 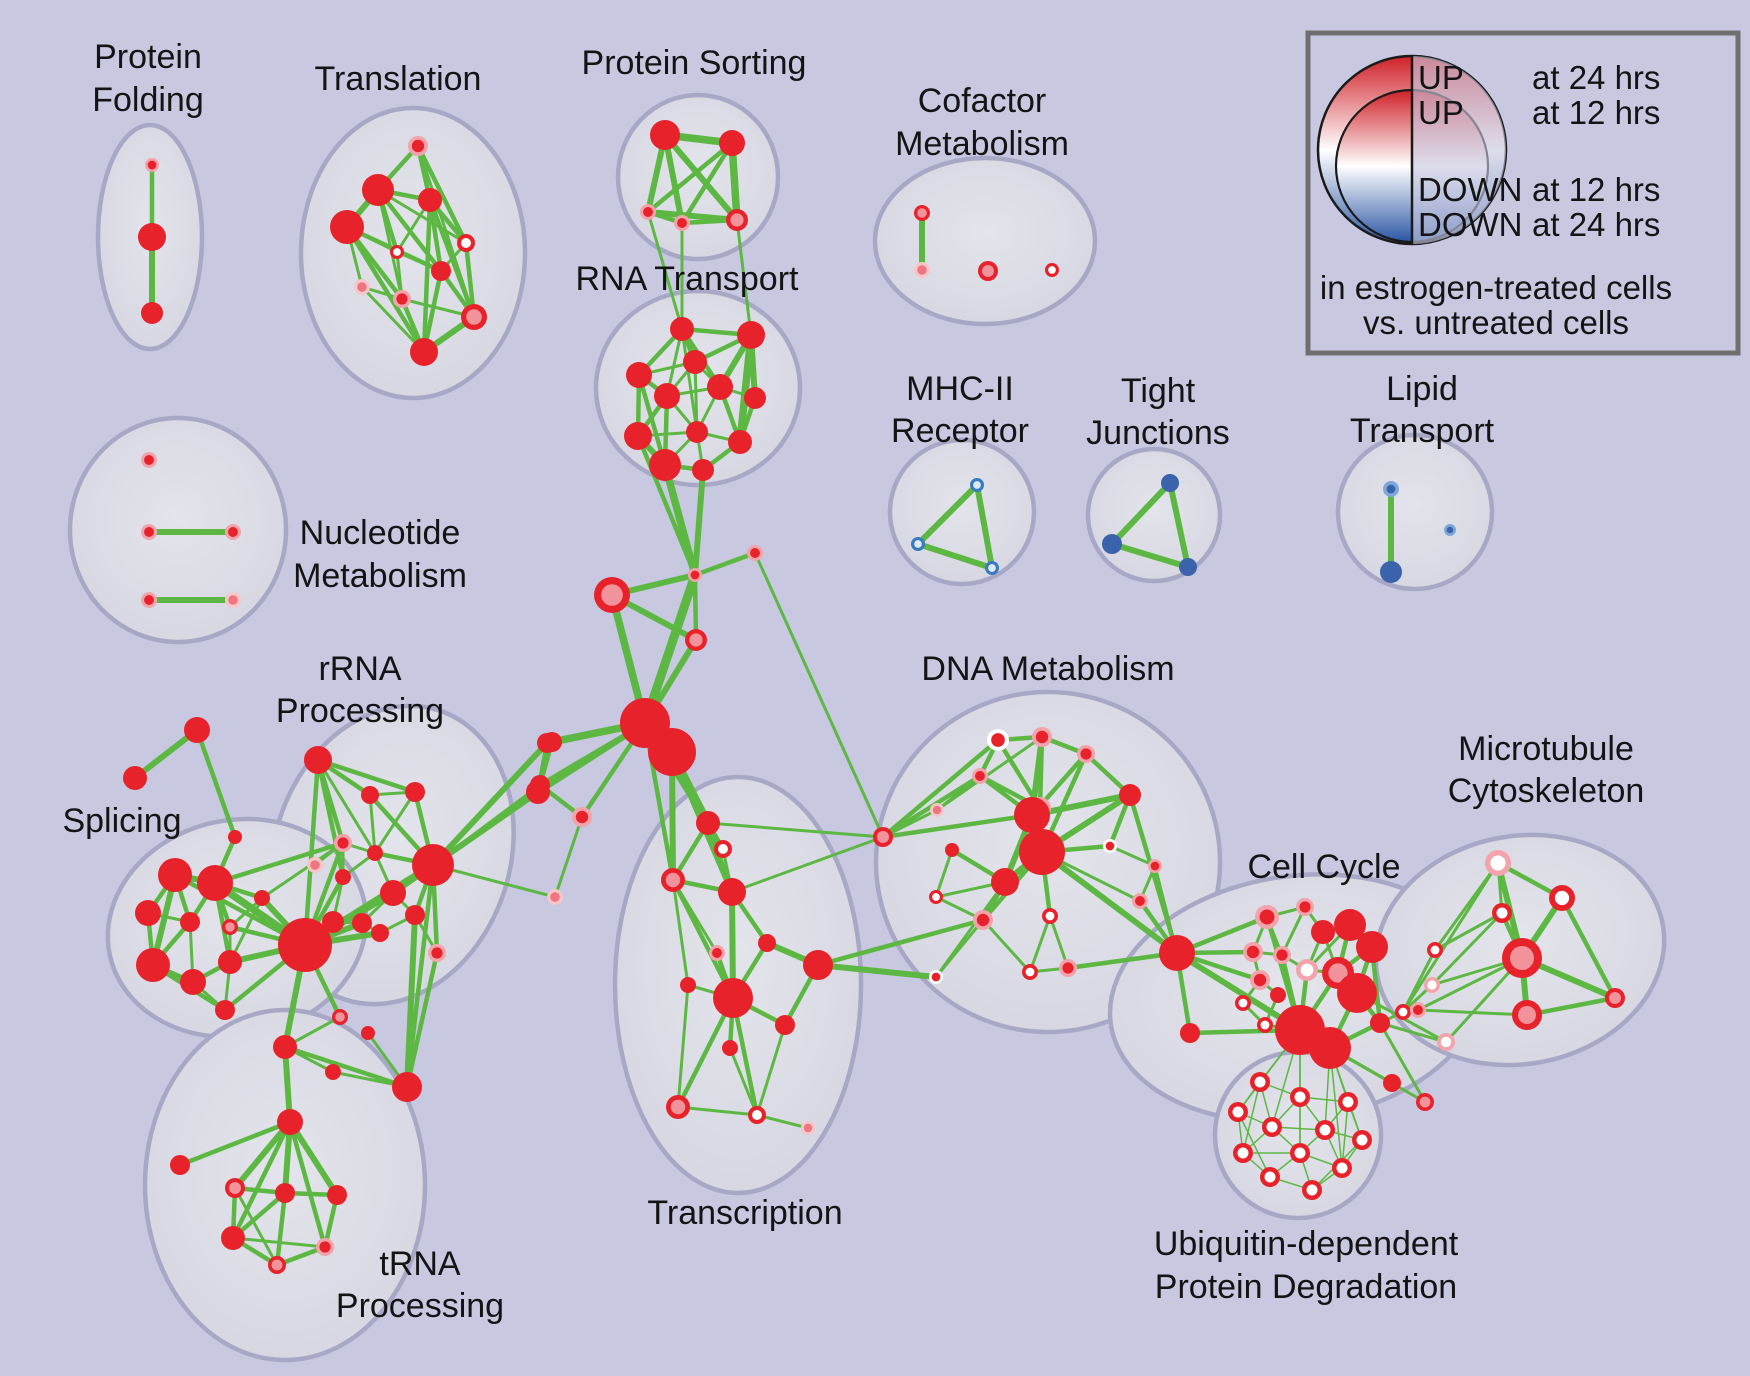 I want to click on legend-direction-label-3: DOWN, so click(x=1470, y=224).